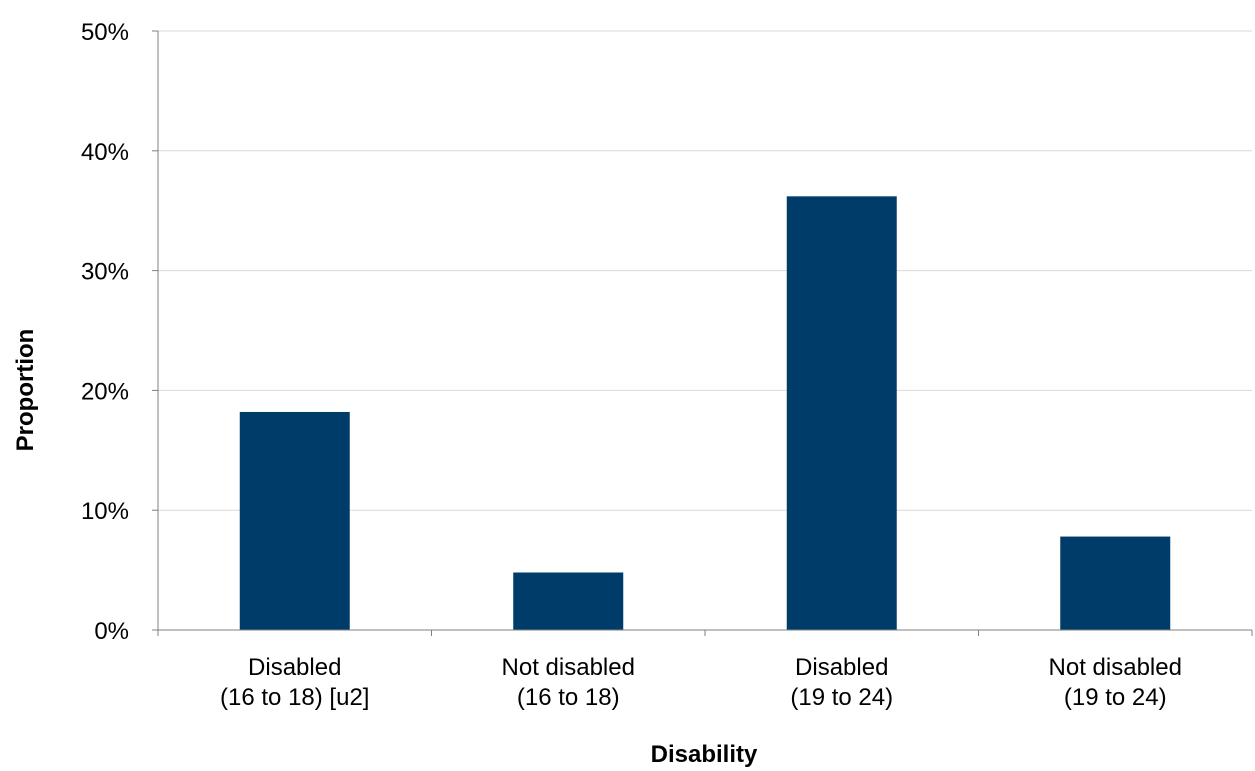 The width and height of the screenshot is (1255, 771). Describe the element at coordinates (105, 332) in the screenshot. I see `y-tick-labels: 0% 10% 20% 30% 40% 50%` at that location.